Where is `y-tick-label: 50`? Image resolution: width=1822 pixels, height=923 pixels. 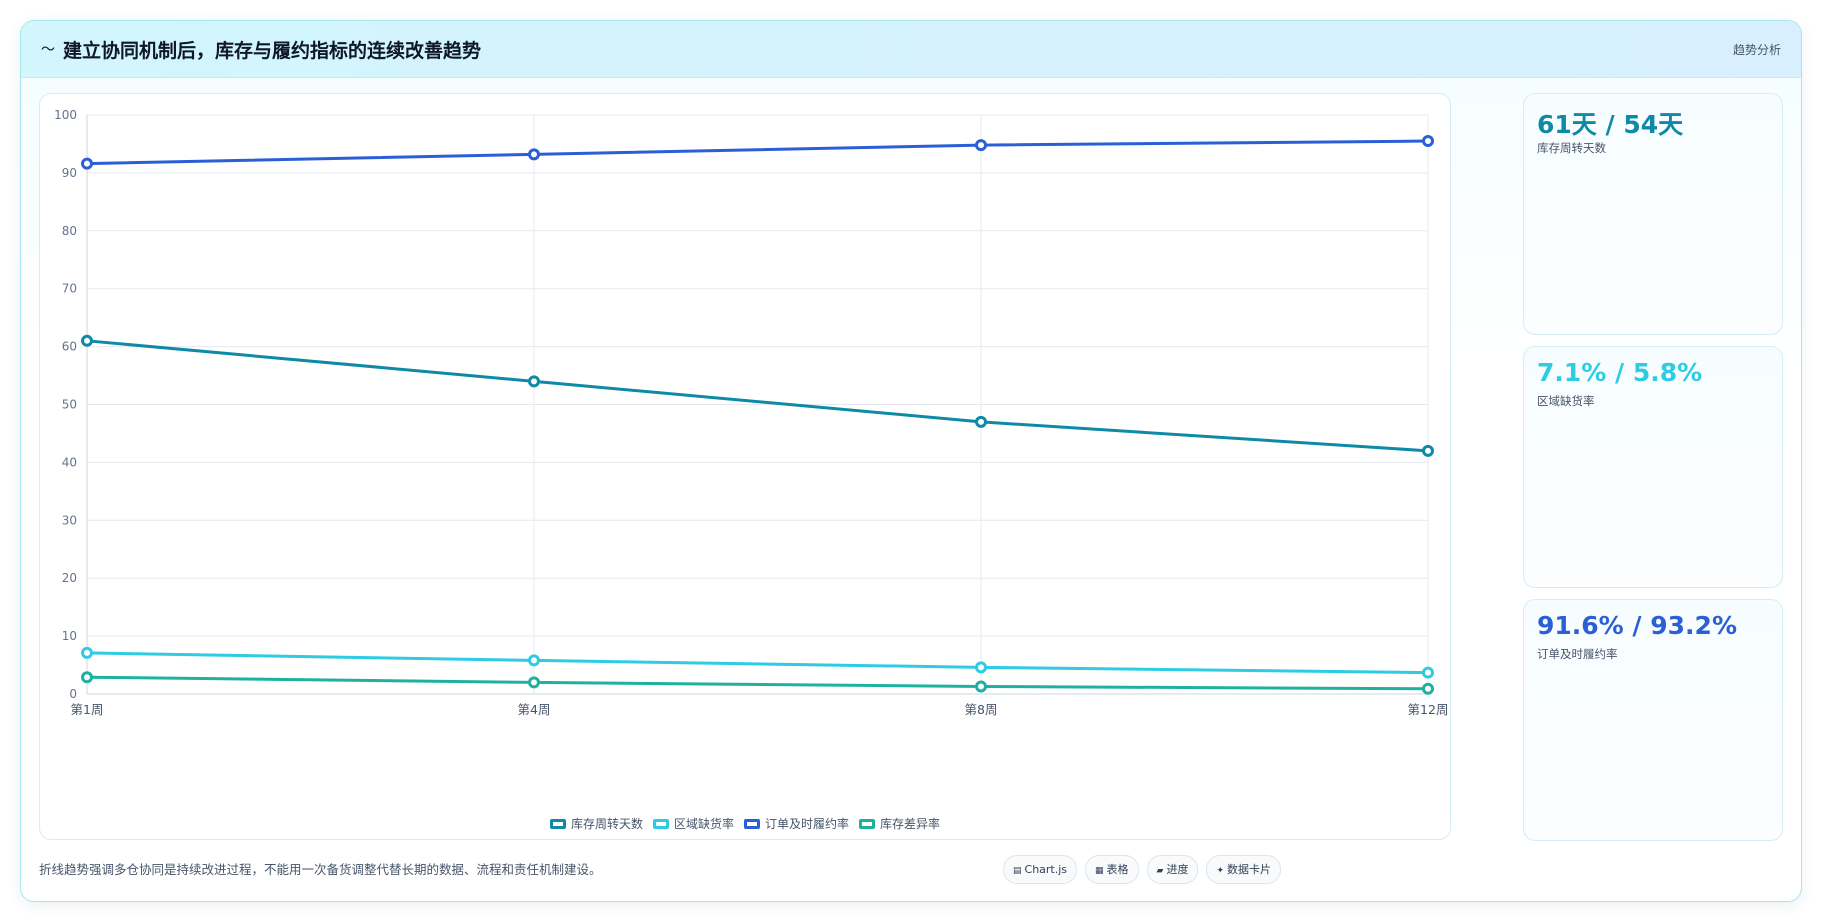 y-tick-label: 50 is located at coordinates (69, 405).